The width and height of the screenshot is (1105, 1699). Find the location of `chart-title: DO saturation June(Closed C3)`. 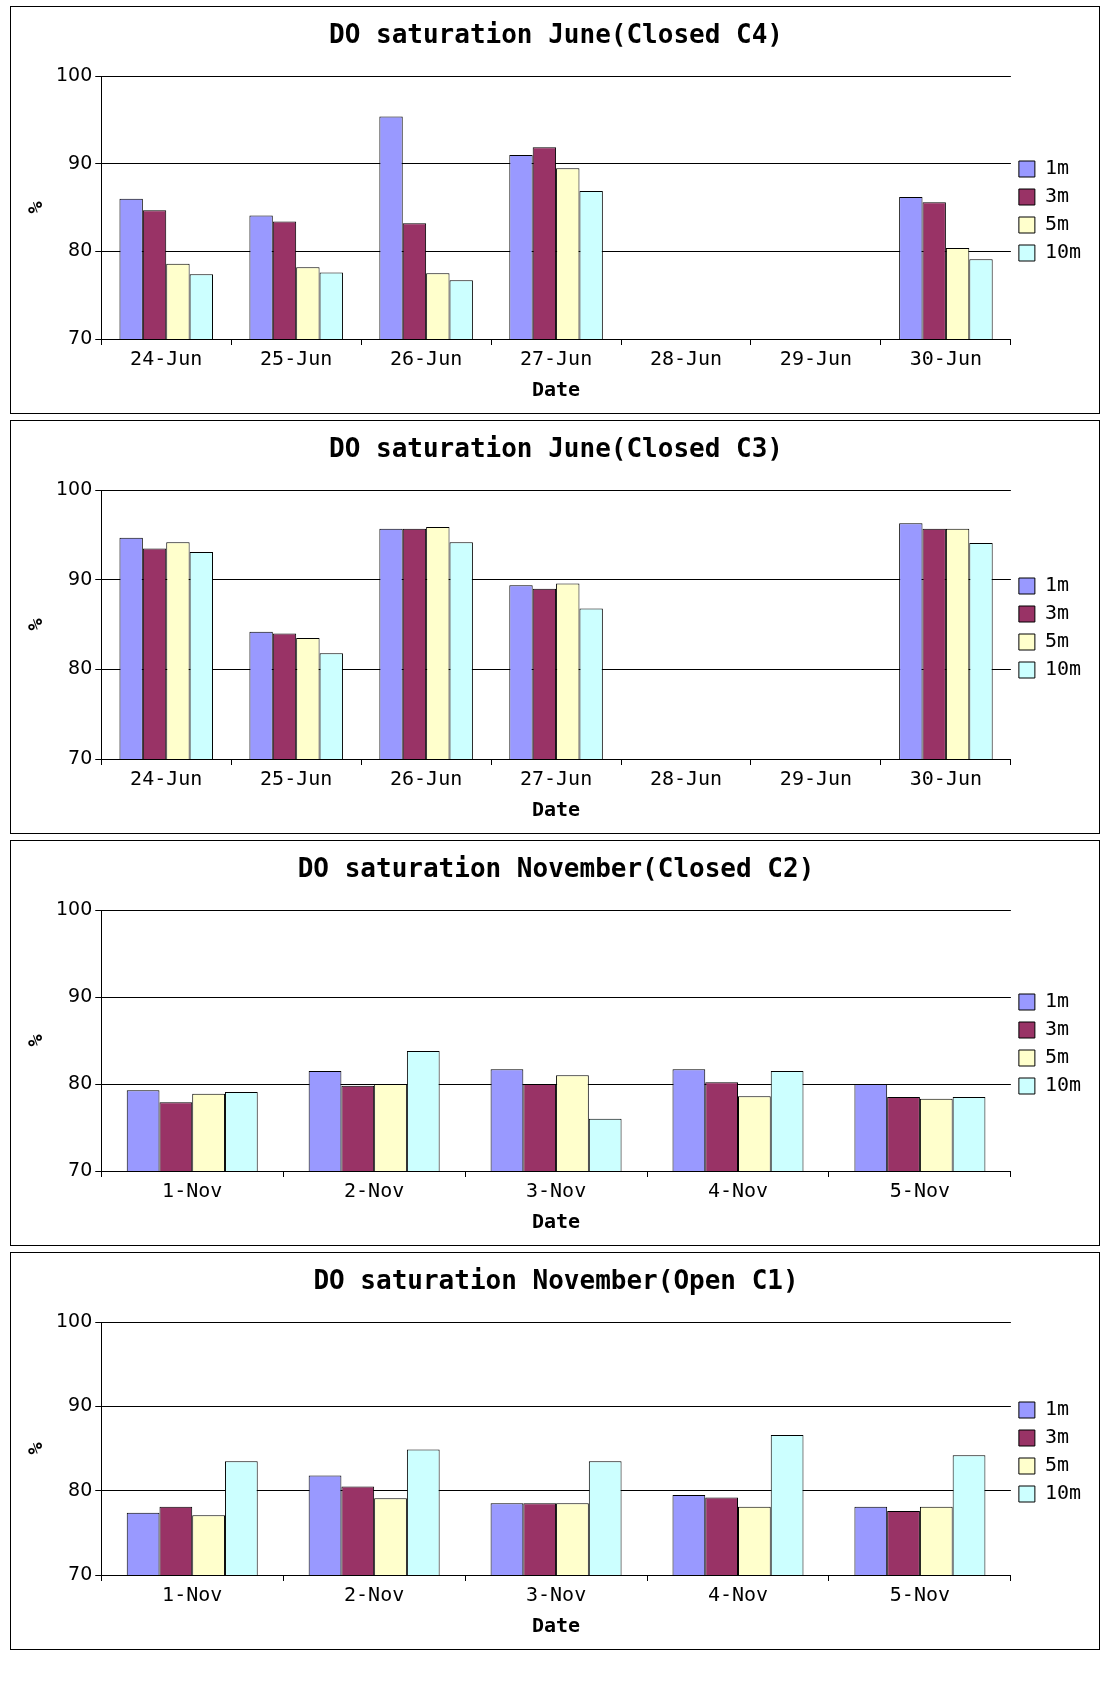

chart-title: DO saturation June(Closed C3) is located at coordinates (556, 448).